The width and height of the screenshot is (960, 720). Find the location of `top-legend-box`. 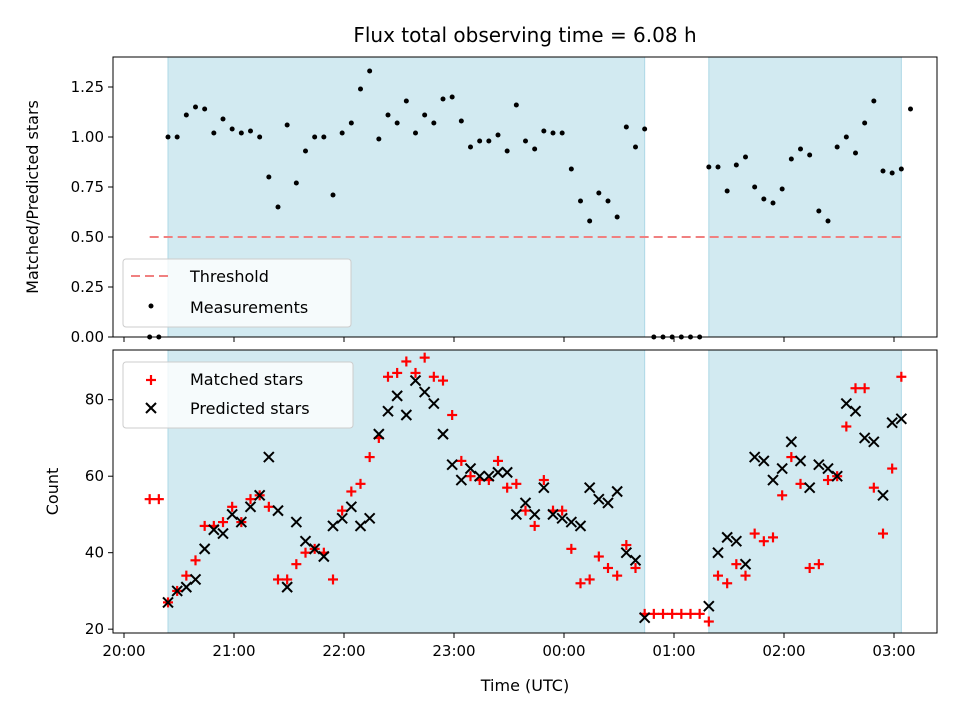

top-legend-box is located at coordinates (237, 293).